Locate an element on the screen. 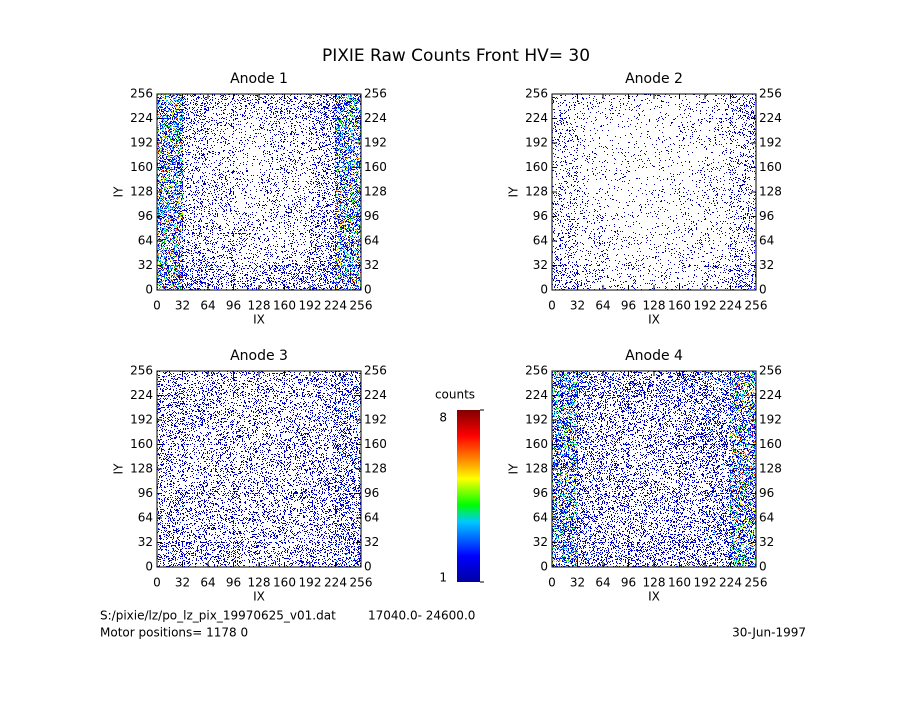  y-tick-label-right: 128 is located at coordinates (375, 469).